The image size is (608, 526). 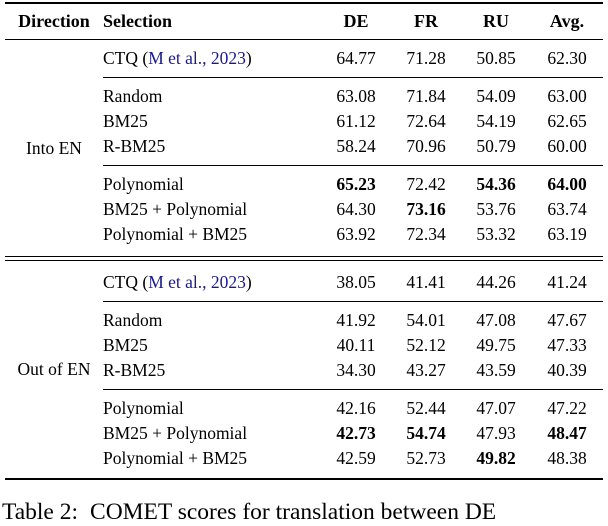 What do you see at coordinates (54, 369) in the screenshot?
I see `direction-cell: Out of EN` at bounding box center [54, 369].